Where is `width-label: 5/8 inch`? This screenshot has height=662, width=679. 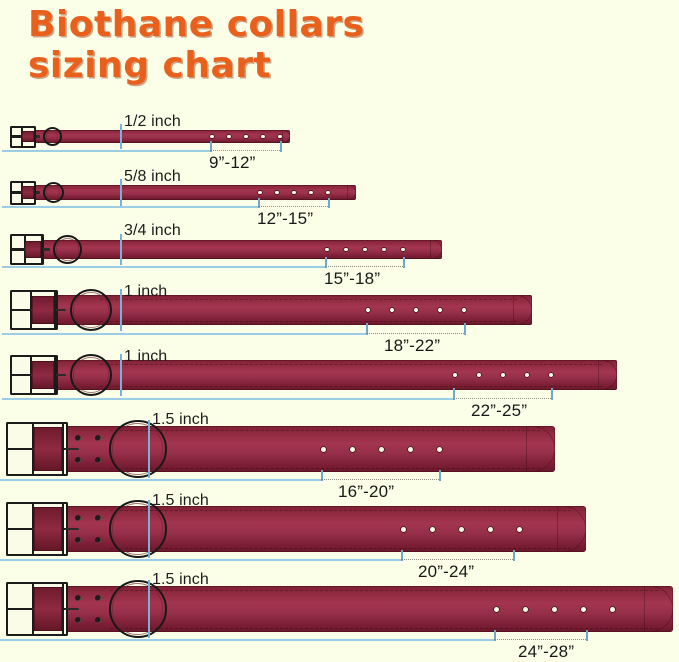
width-label: 5/8 inch is located at coordinates (152, 176).